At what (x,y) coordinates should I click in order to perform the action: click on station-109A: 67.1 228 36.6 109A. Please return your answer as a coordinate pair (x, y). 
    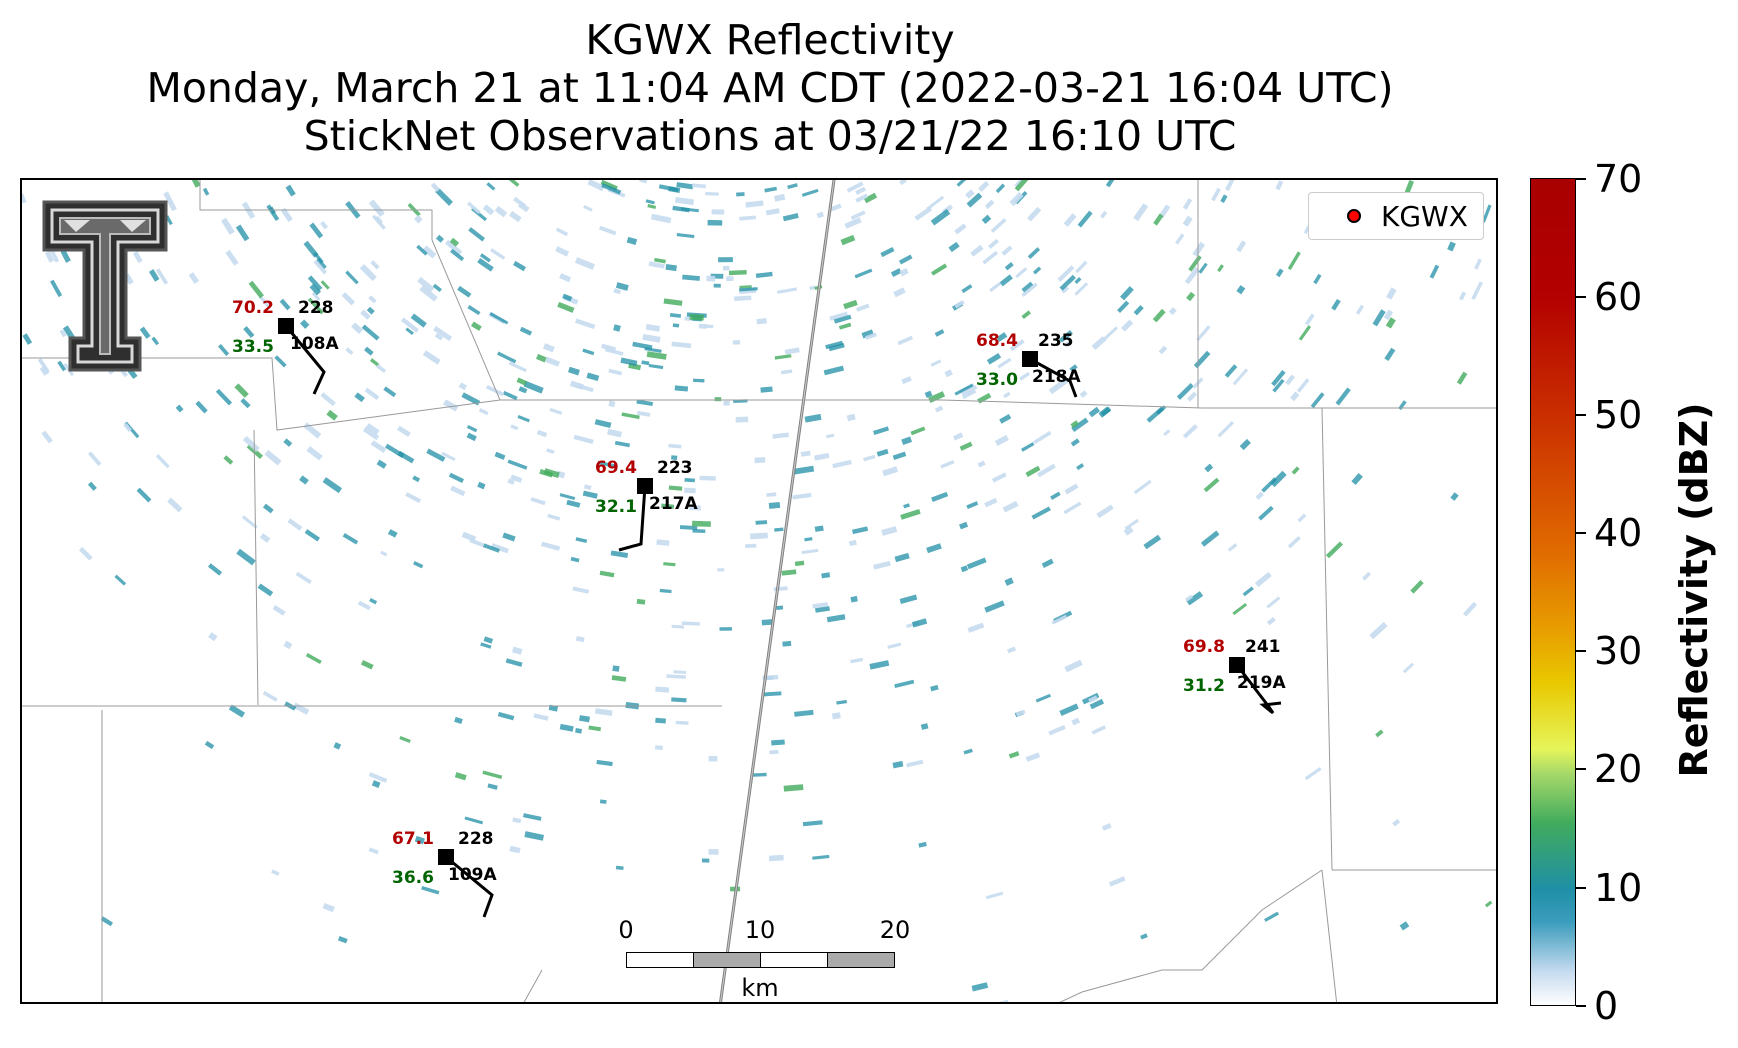
    Looking at the image, I should click on (496, 857).